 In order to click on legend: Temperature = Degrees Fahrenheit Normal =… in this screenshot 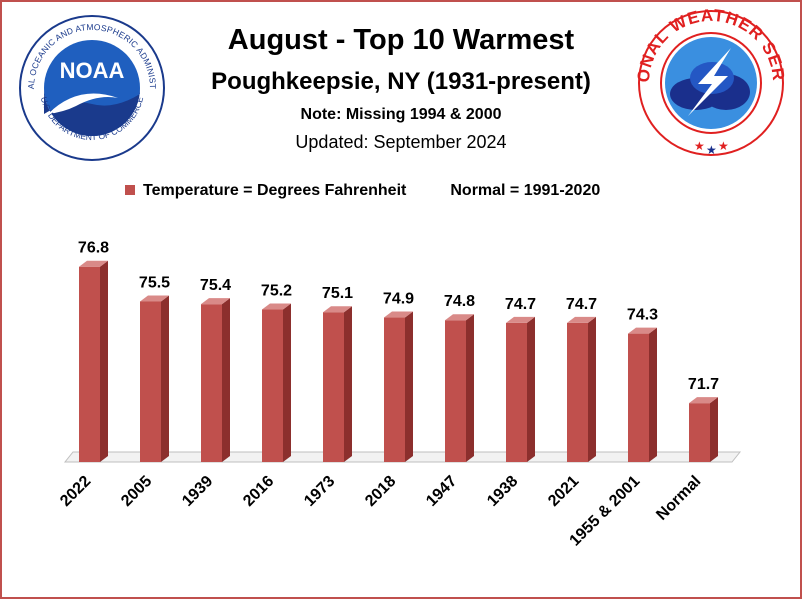, I will do `click(362, 192)`.